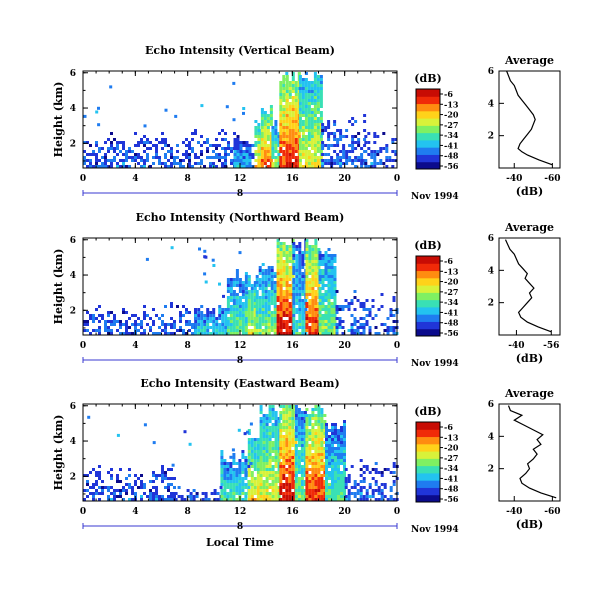  I want to click on x-tick-label: 12, so click(240, 179).